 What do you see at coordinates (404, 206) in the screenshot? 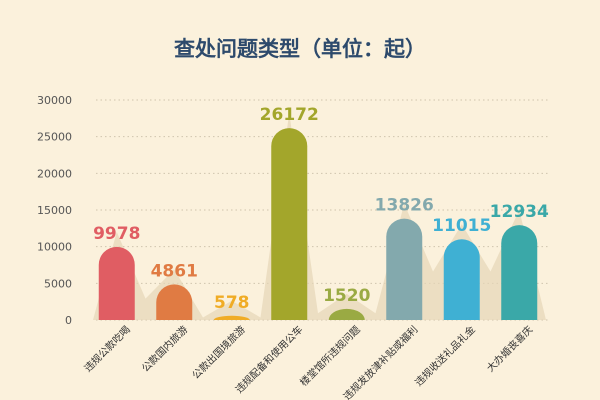
I see `value-label: 13826` at bounding box center [404, 206].